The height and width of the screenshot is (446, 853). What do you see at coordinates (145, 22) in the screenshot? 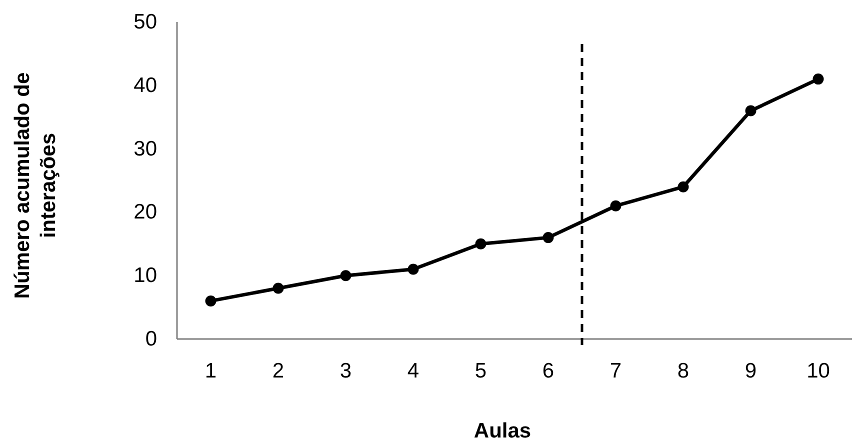
I see `y-tick-label: 50` at bounding box center [145, 22].